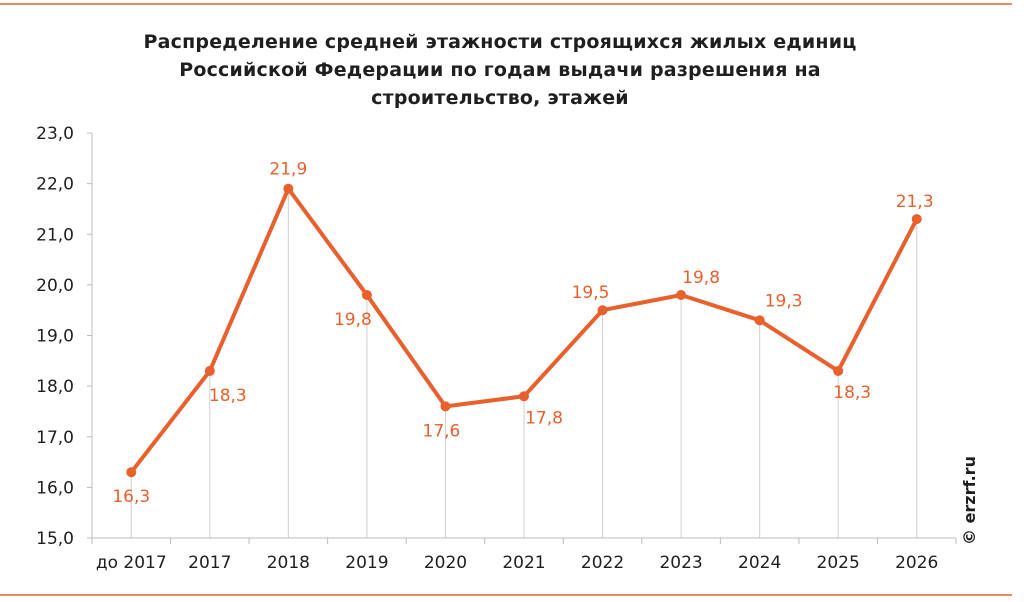 The width and height of the screenshot is (1024, 602). I want to click on y-tick-label: 15,0, so click(55, 539).